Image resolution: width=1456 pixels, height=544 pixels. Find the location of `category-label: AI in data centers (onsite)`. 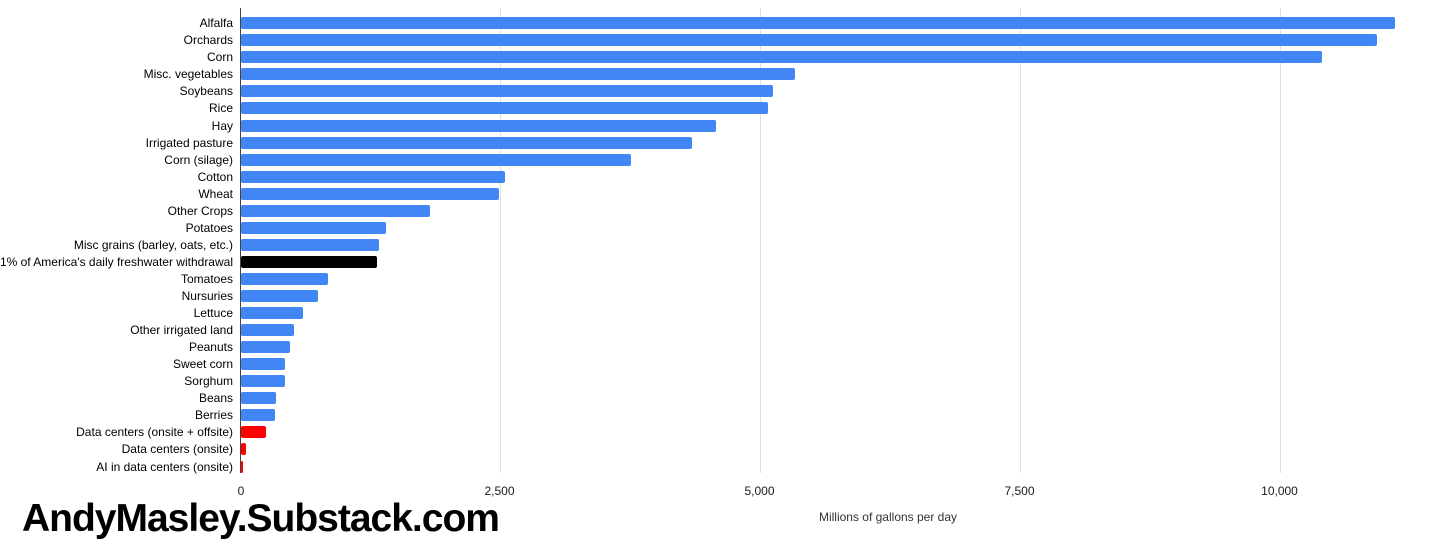

category-label: AI in data centers (onsite) is located at coordinates (164, 466).